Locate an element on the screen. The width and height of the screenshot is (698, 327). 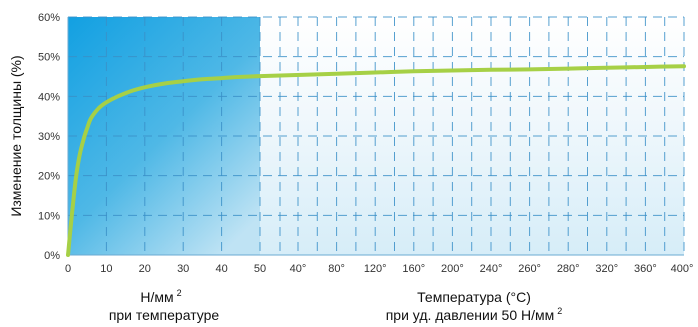
x-tick-label: 320° is located at coordinates (606, 269).